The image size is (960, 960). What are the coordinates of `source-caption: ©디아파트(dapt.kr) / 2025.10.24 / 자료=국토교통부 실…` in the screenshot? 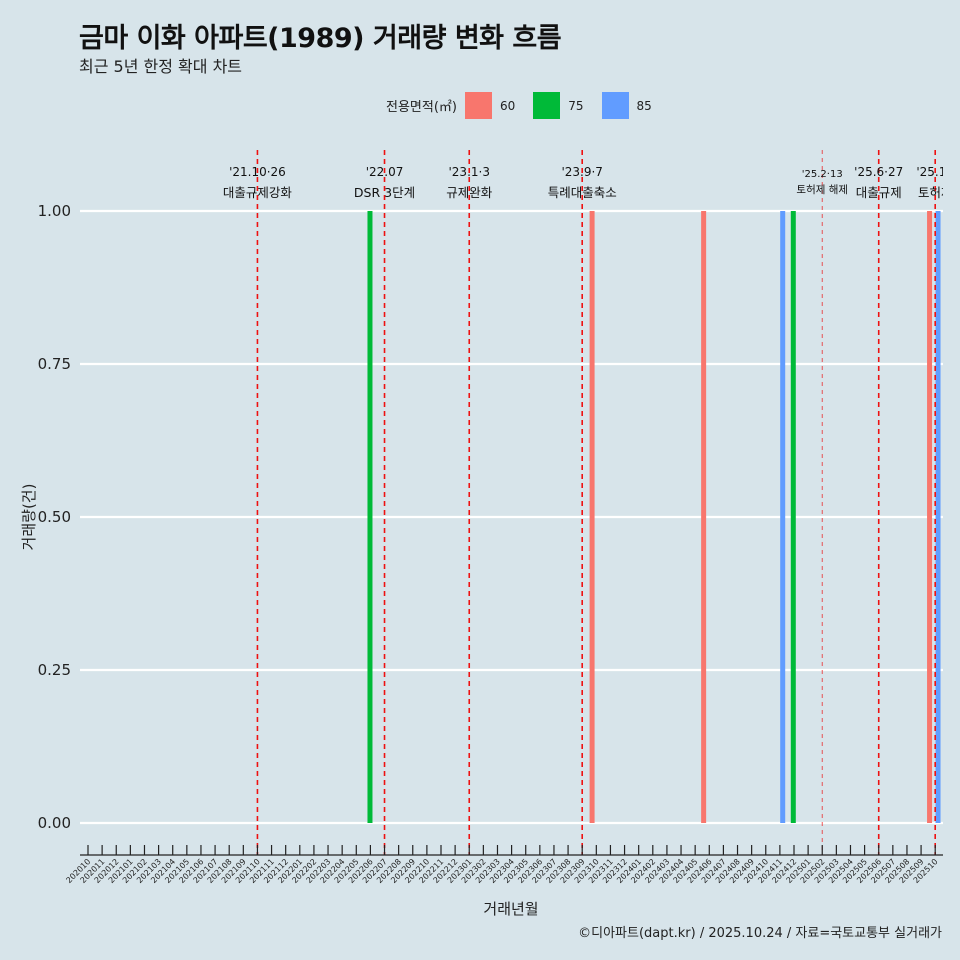 It's located at (760, 933).